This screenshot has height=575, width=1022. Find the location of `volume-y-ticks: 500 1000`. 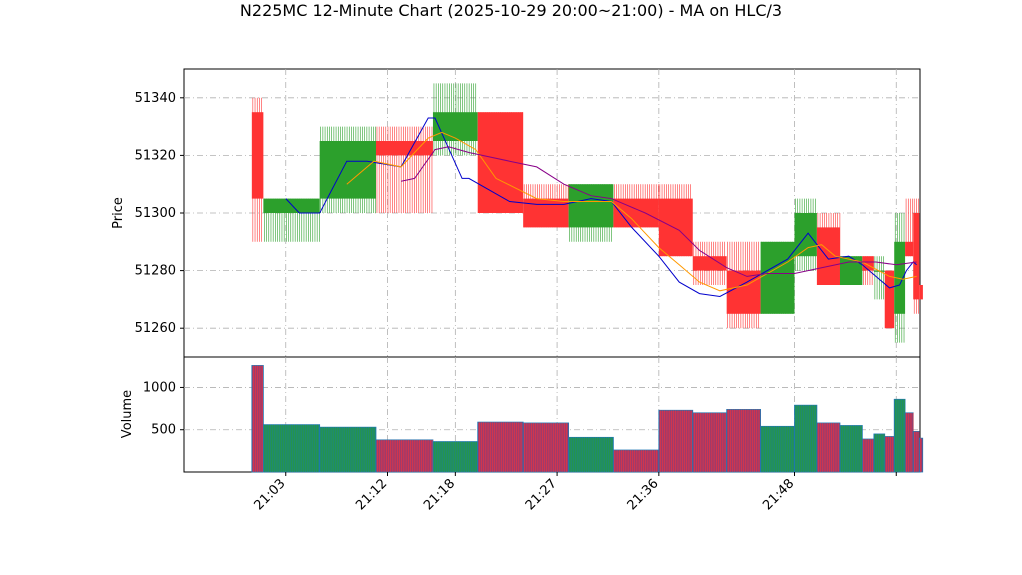

volume-y-ticks: 500 1000 is located at coordinates (163, 409).